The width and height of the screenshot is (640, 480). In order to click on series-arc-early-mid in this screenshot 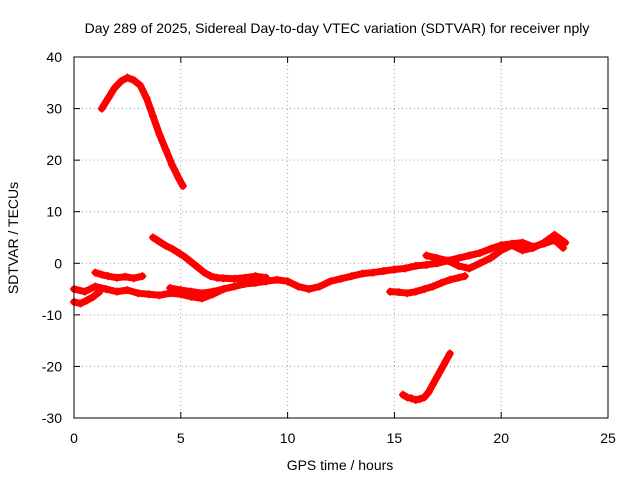, I will do `click(119, 275)`.